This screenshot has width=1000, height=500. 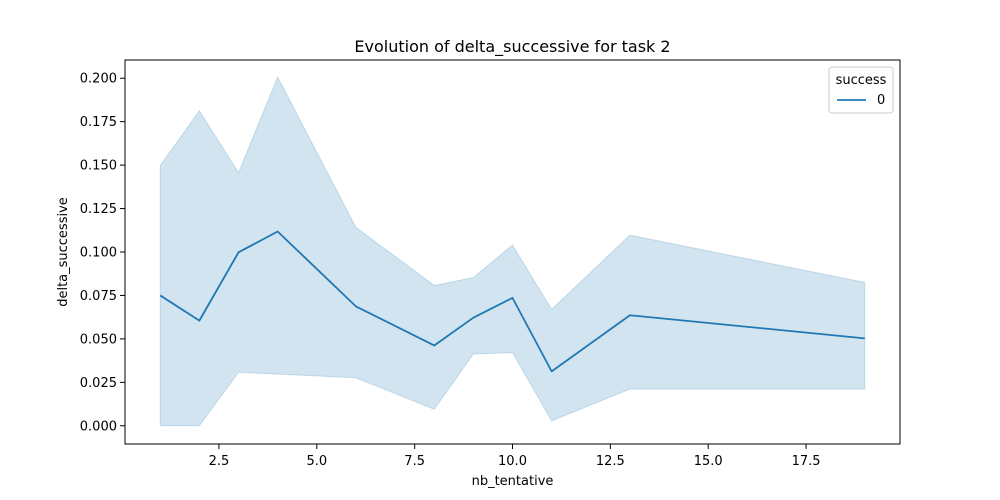 What do you see at coordinates (513, 481) in the screenshot?
I see `x-axis-label: nb_tentative` at bounding box center [513, 481].